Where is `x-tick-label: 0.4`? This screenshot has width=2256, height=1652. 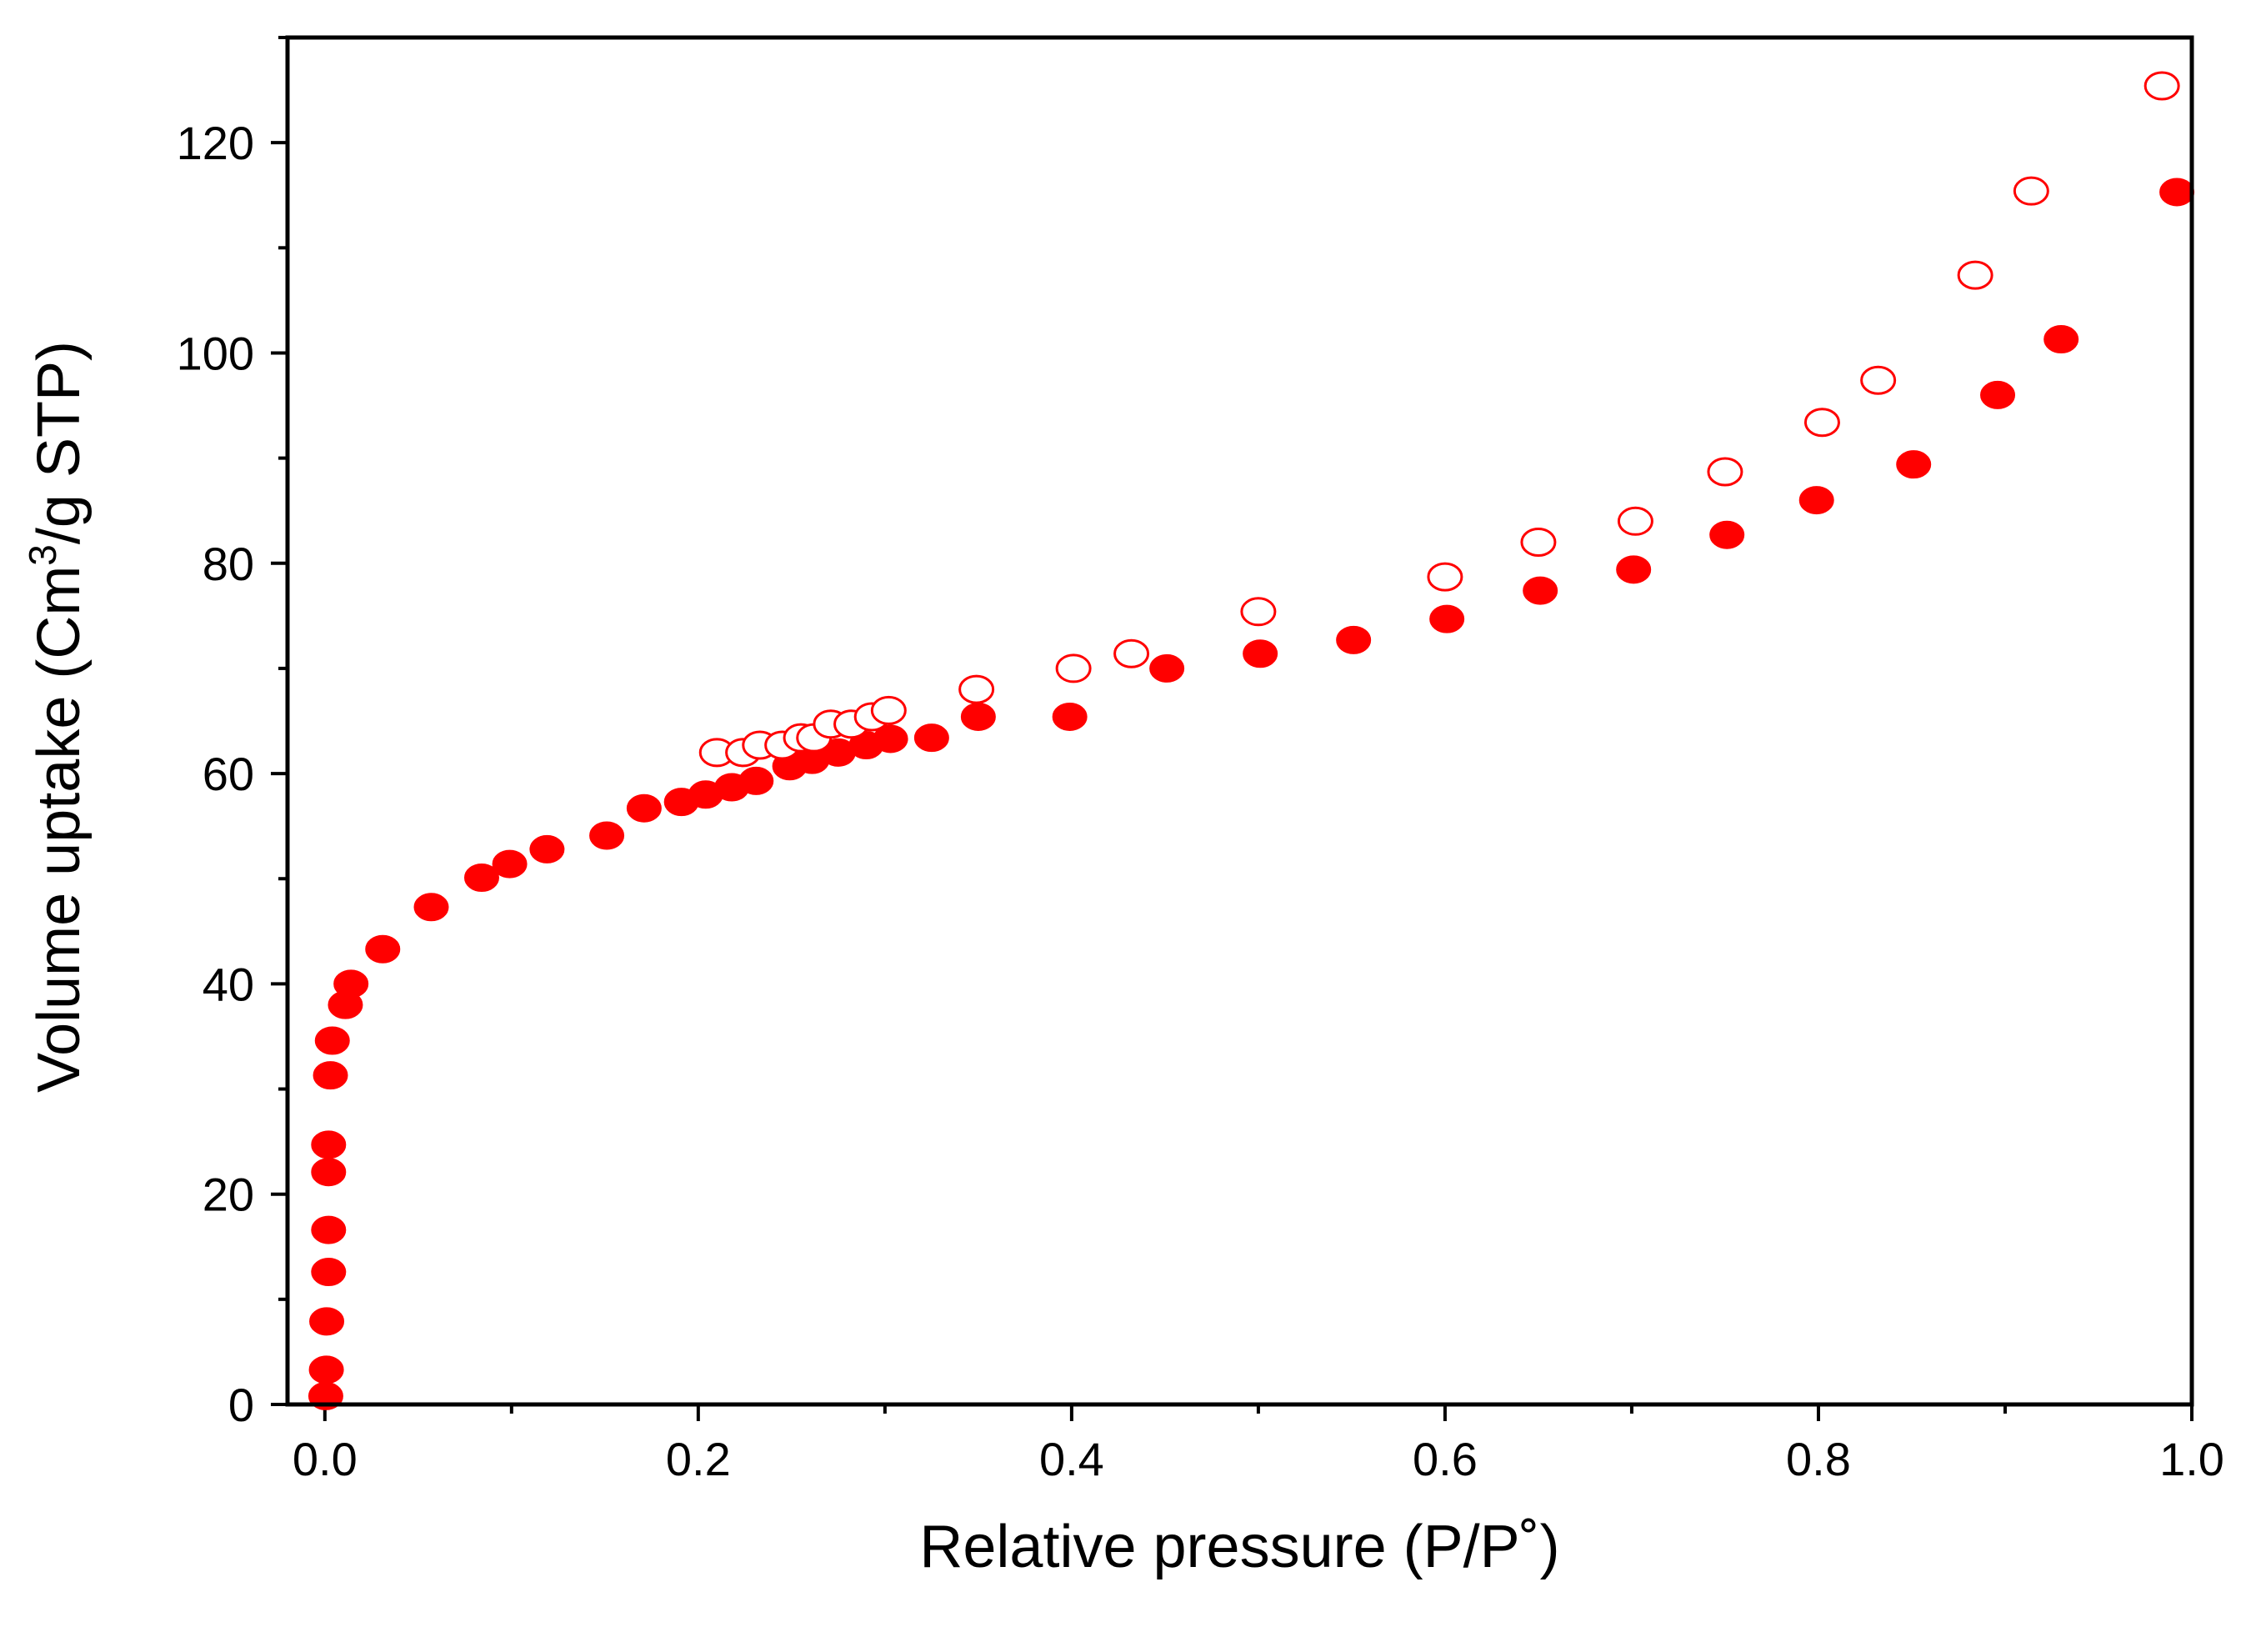 x-tick-label: 0.4 is located at coordinates (1072, 1459).